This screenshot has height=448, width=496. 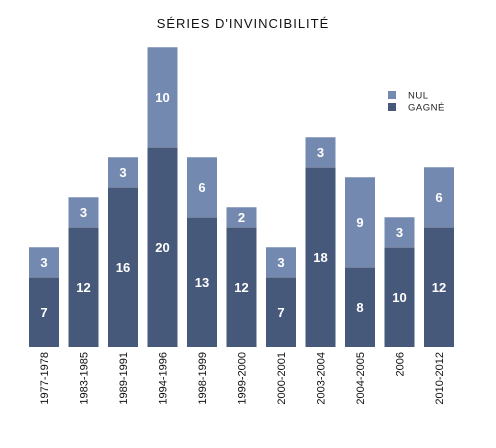 I want to click on value-label-nul-1977-1978: 3, so click(x=43, y=262).